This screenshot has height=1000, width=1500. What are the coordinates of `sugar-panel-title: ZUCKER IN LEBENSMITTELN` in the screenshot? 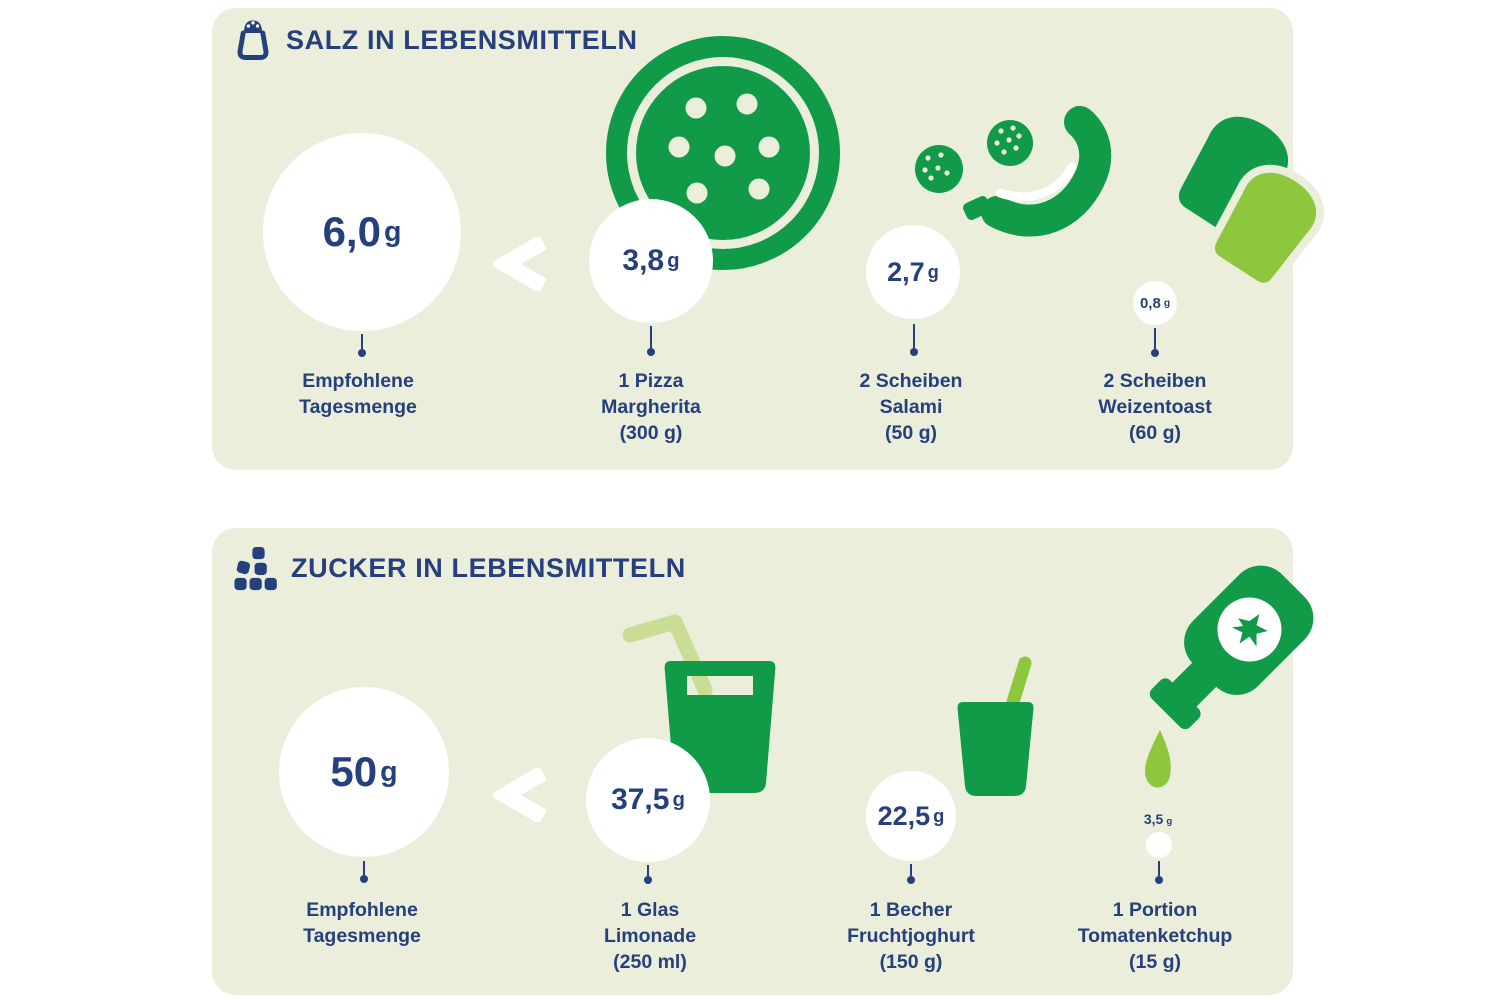 It's located at (488, 568).